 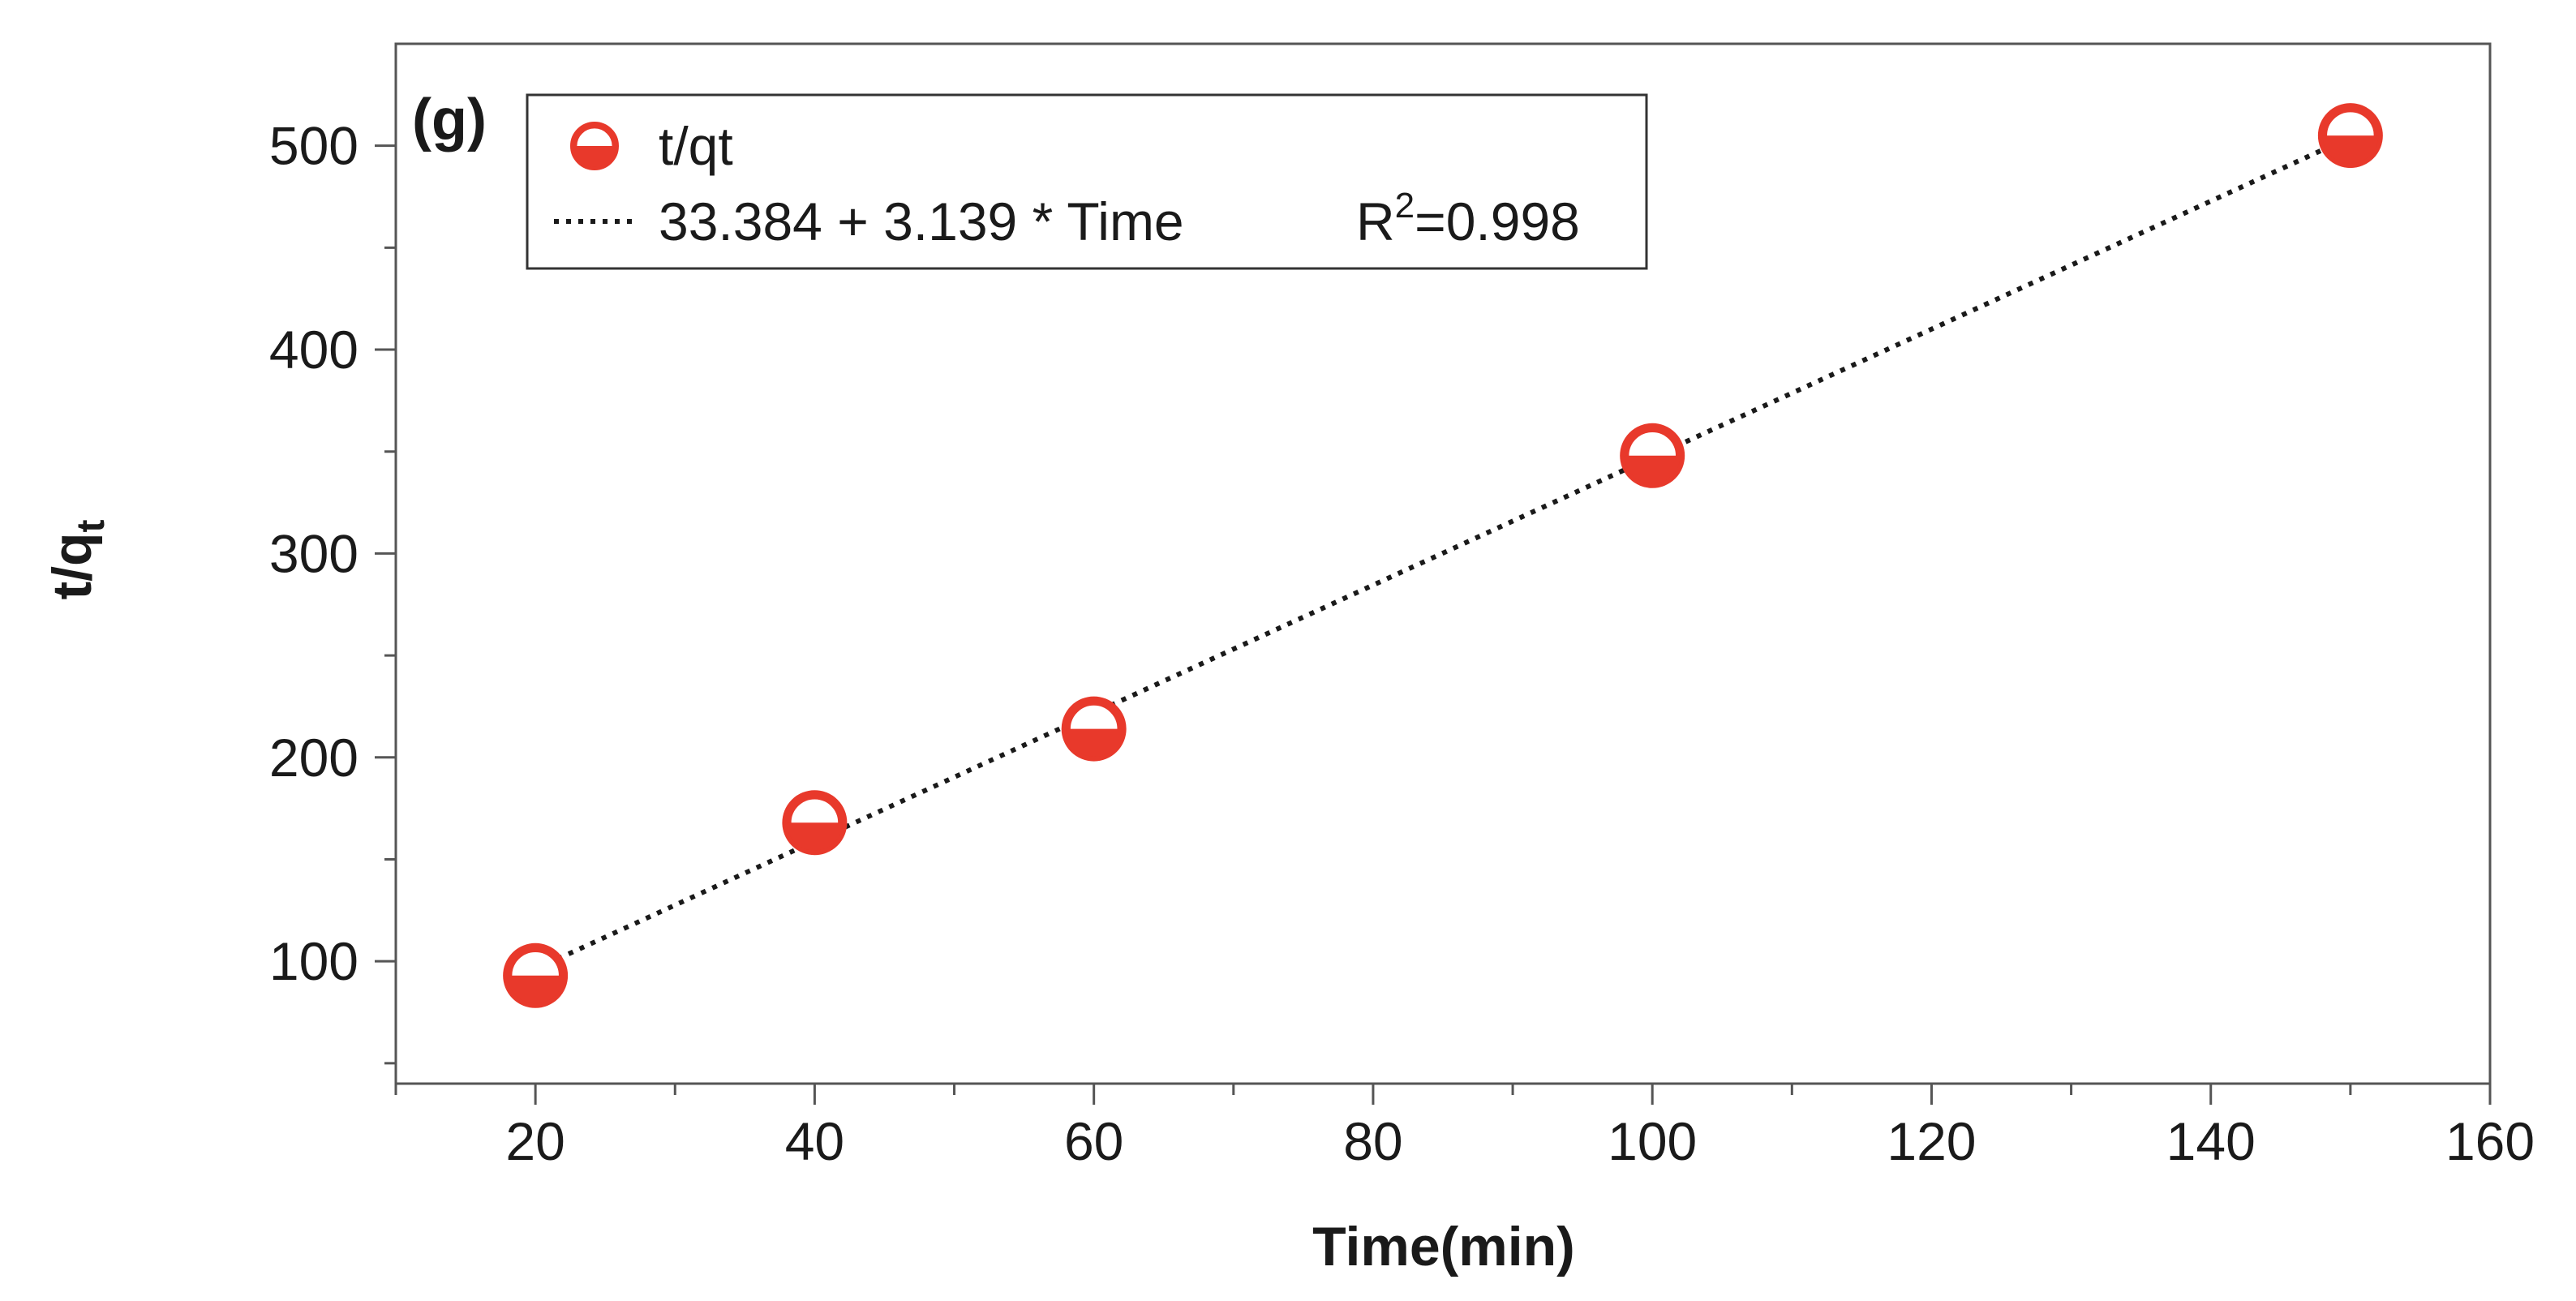 I want to click on x-tick-label: 40, so click(x=814, y=1141).